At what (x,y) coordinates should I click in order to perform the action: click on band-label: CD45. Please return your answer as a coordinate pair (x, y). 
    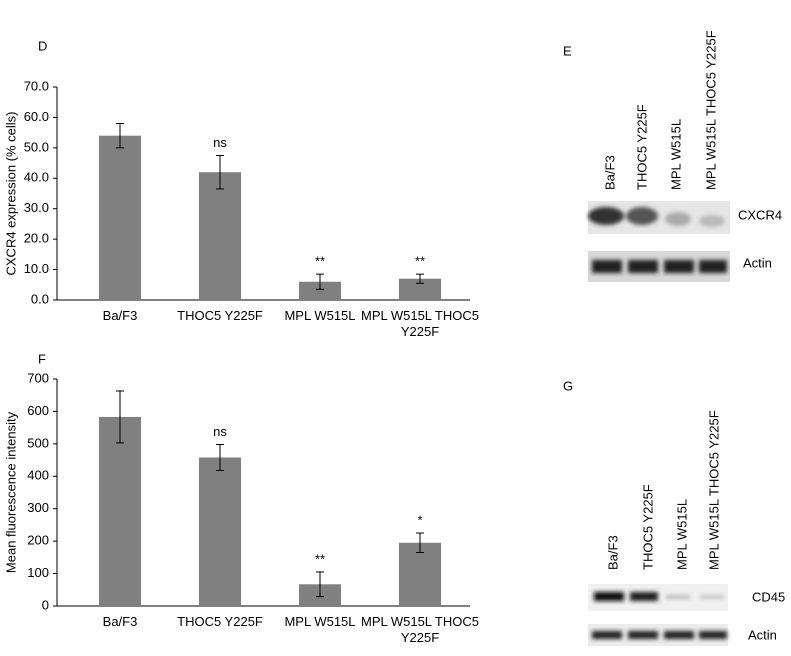
    Looking at the image, I should click on (768, 596).